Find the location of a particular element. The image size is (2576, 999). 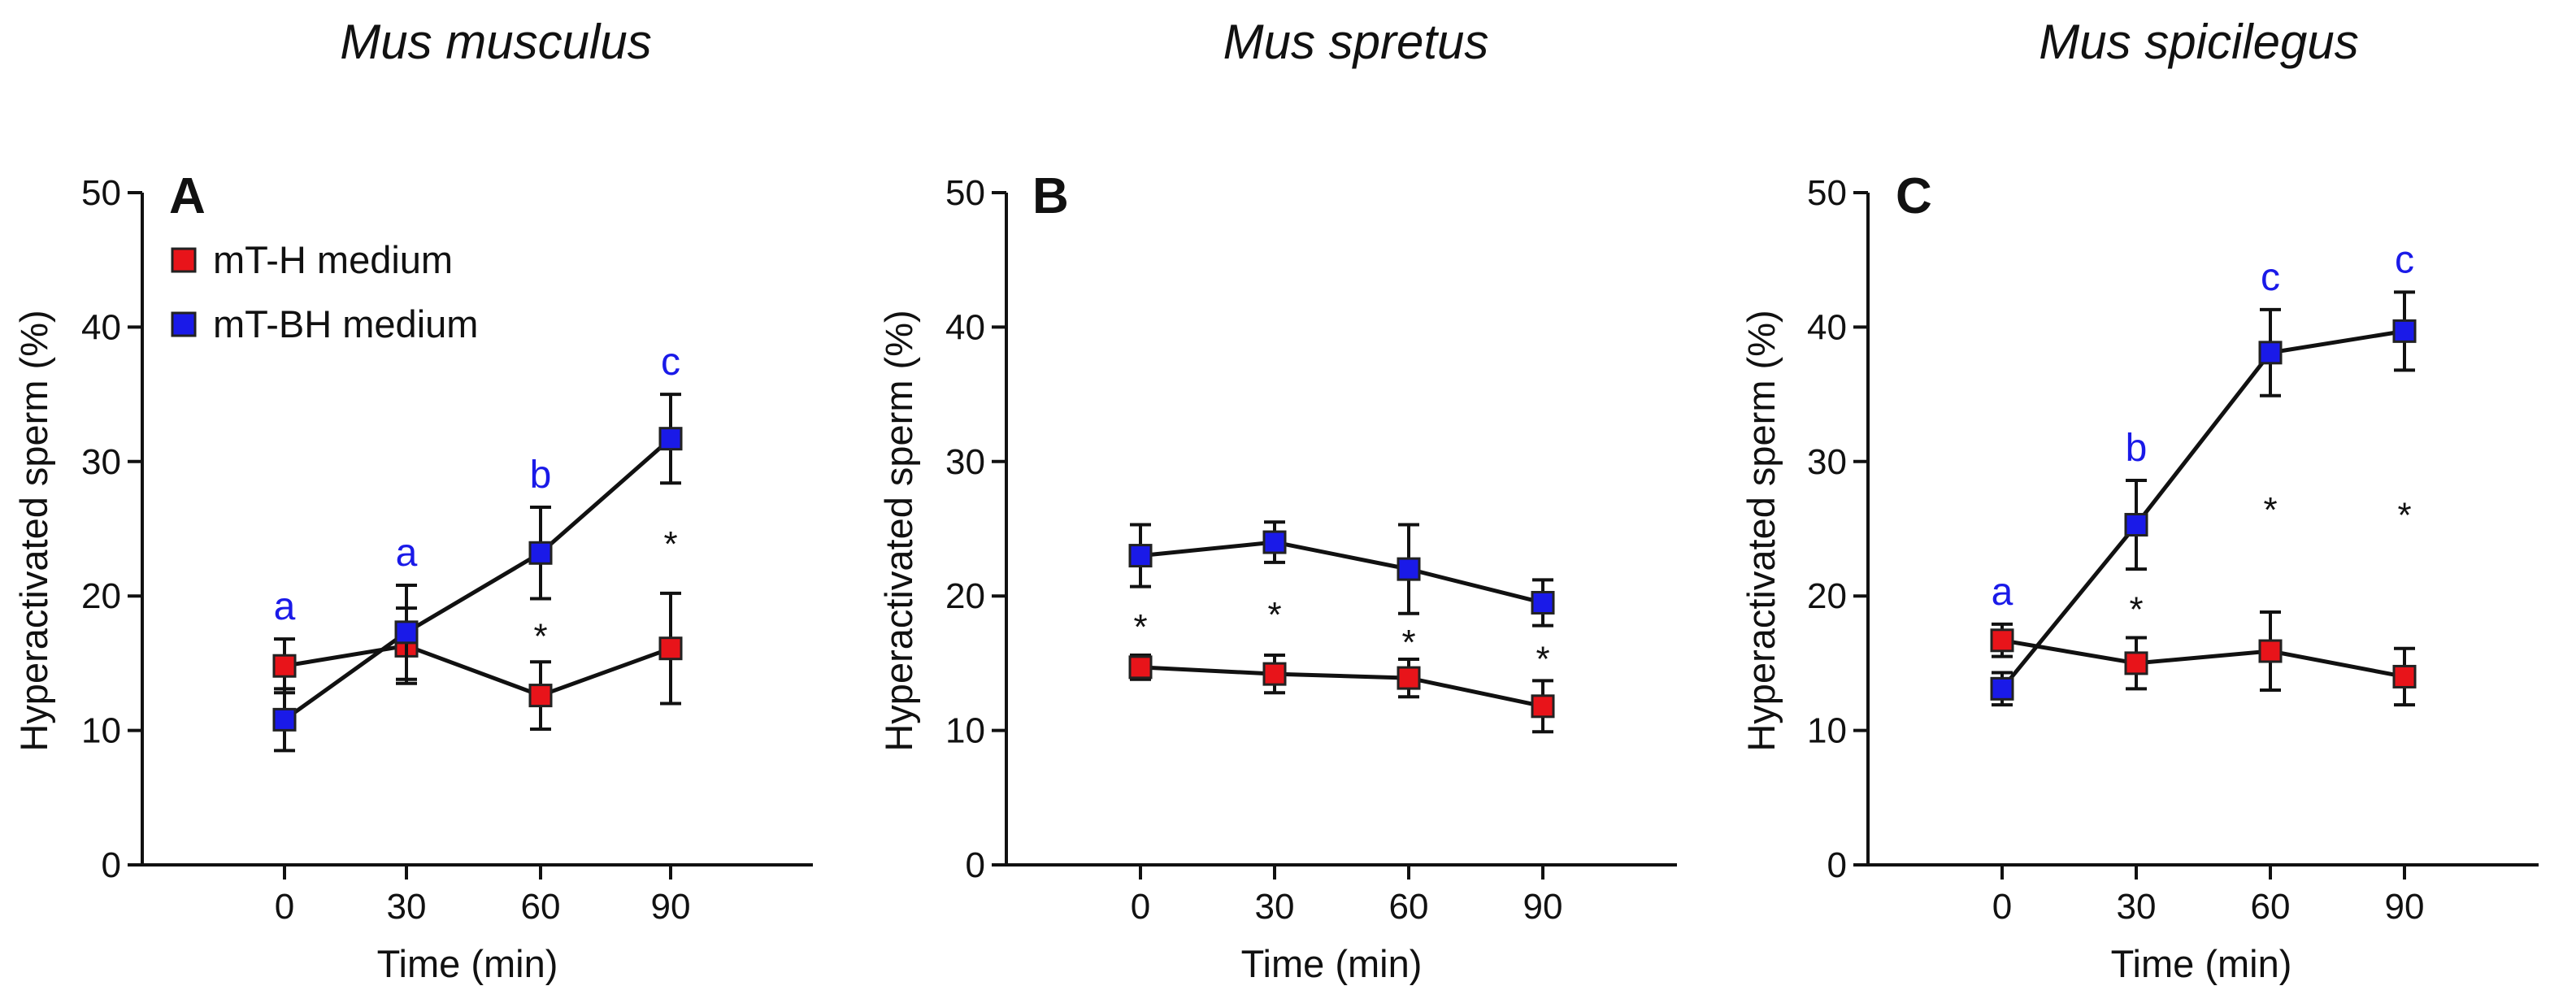

panel-a-letter: A is located at coordinates (187, 196).